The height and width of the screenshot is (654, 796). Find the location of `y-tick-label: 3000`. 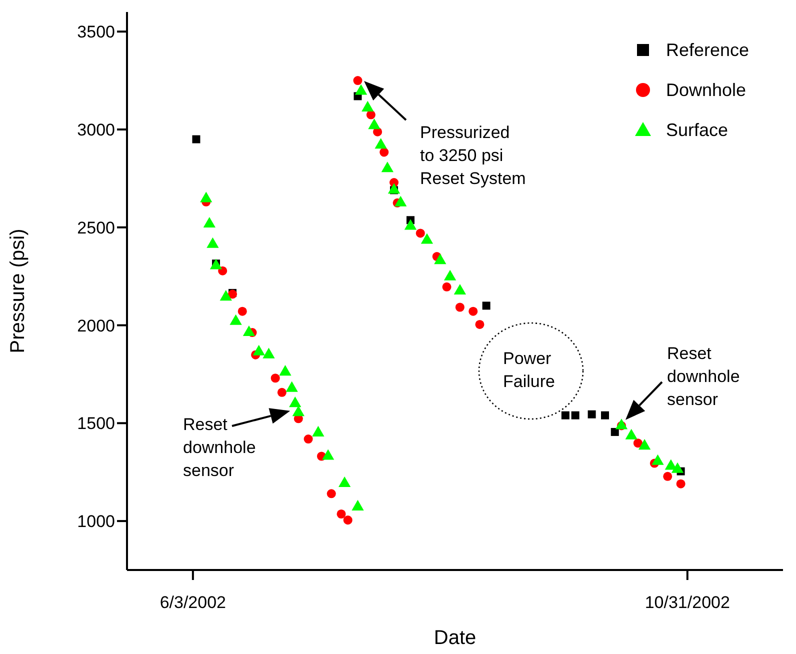

y-tick-label: 3000 is located at coordinates (96, 130).